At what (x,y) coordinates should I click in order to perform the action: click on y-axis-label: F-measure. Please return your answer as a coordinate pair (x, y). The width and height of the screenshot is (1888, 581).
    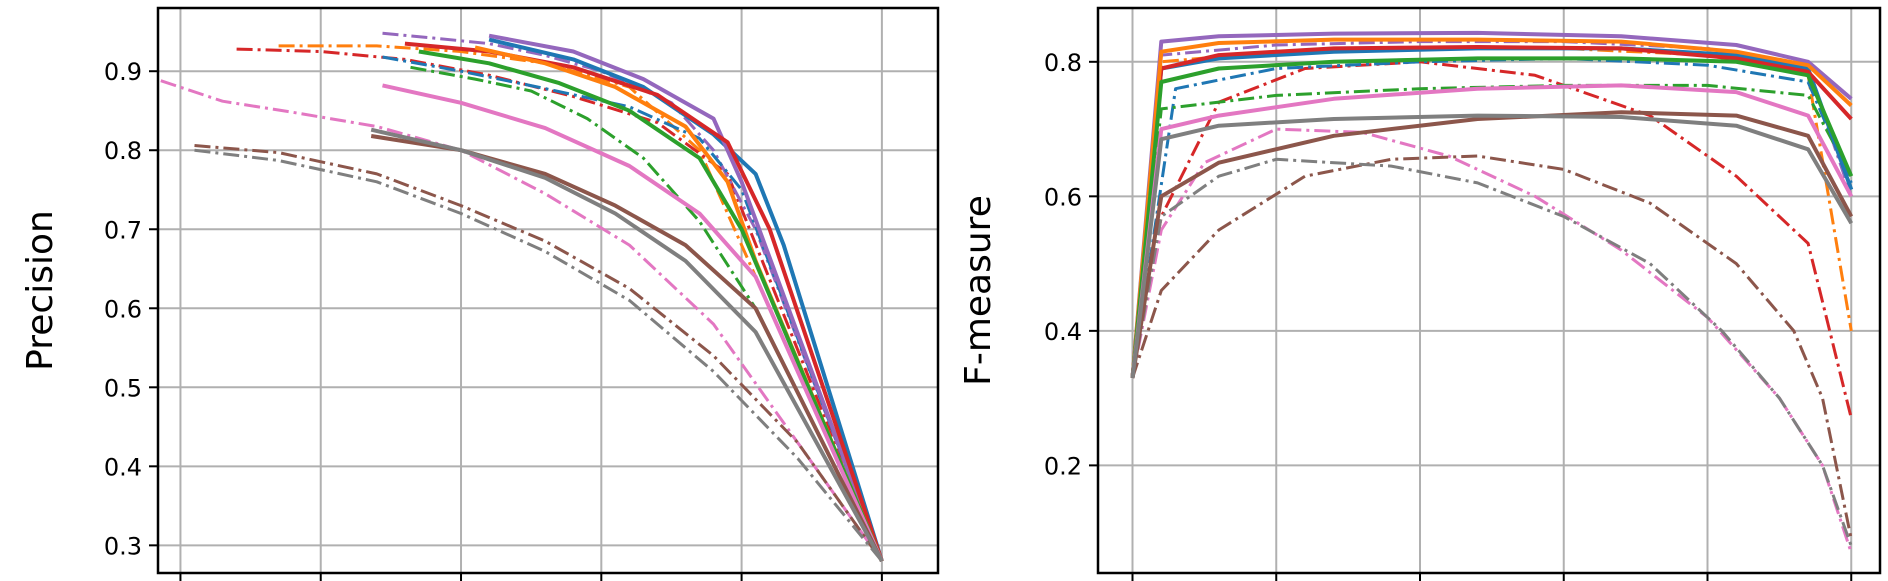
    Looking at the image, I should click on (978, 290).